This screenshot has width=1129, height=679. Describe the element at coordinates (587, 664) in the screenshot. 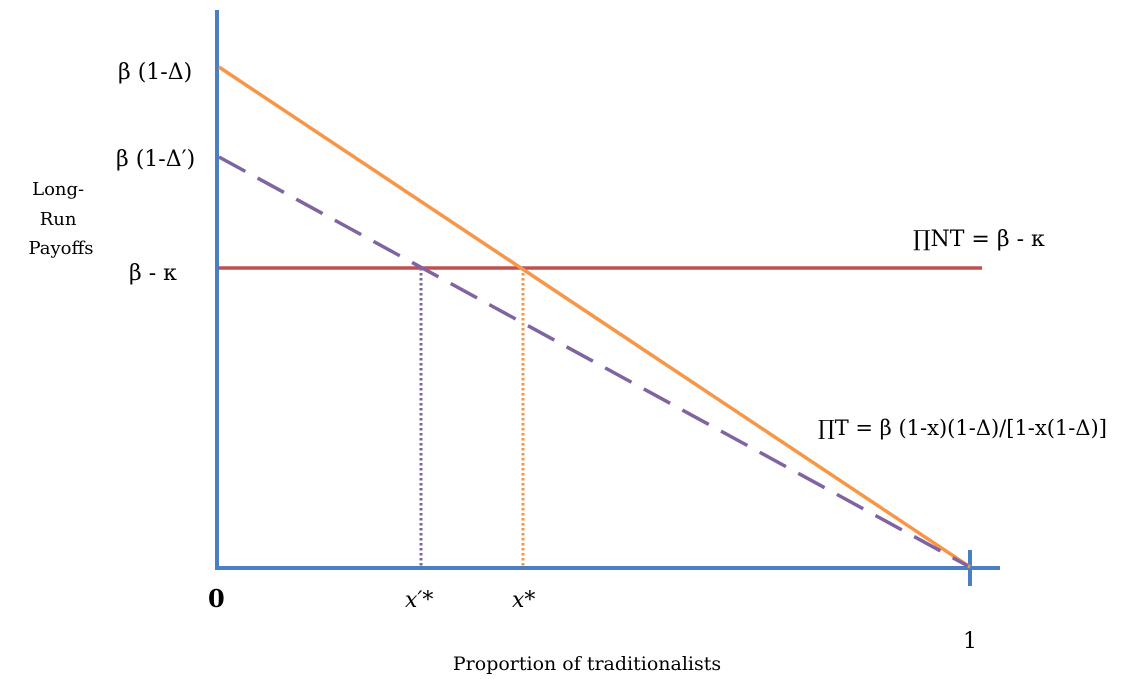

I see `x-axis-title: Proportion of traditionalists` at that location.